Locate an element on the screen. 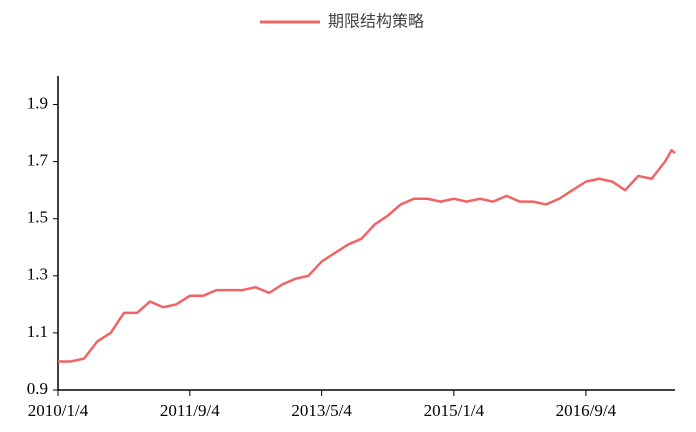 This screenshot has height=432, width=696. y-tick-label: 1.7 is located at coordinates (38, 160).